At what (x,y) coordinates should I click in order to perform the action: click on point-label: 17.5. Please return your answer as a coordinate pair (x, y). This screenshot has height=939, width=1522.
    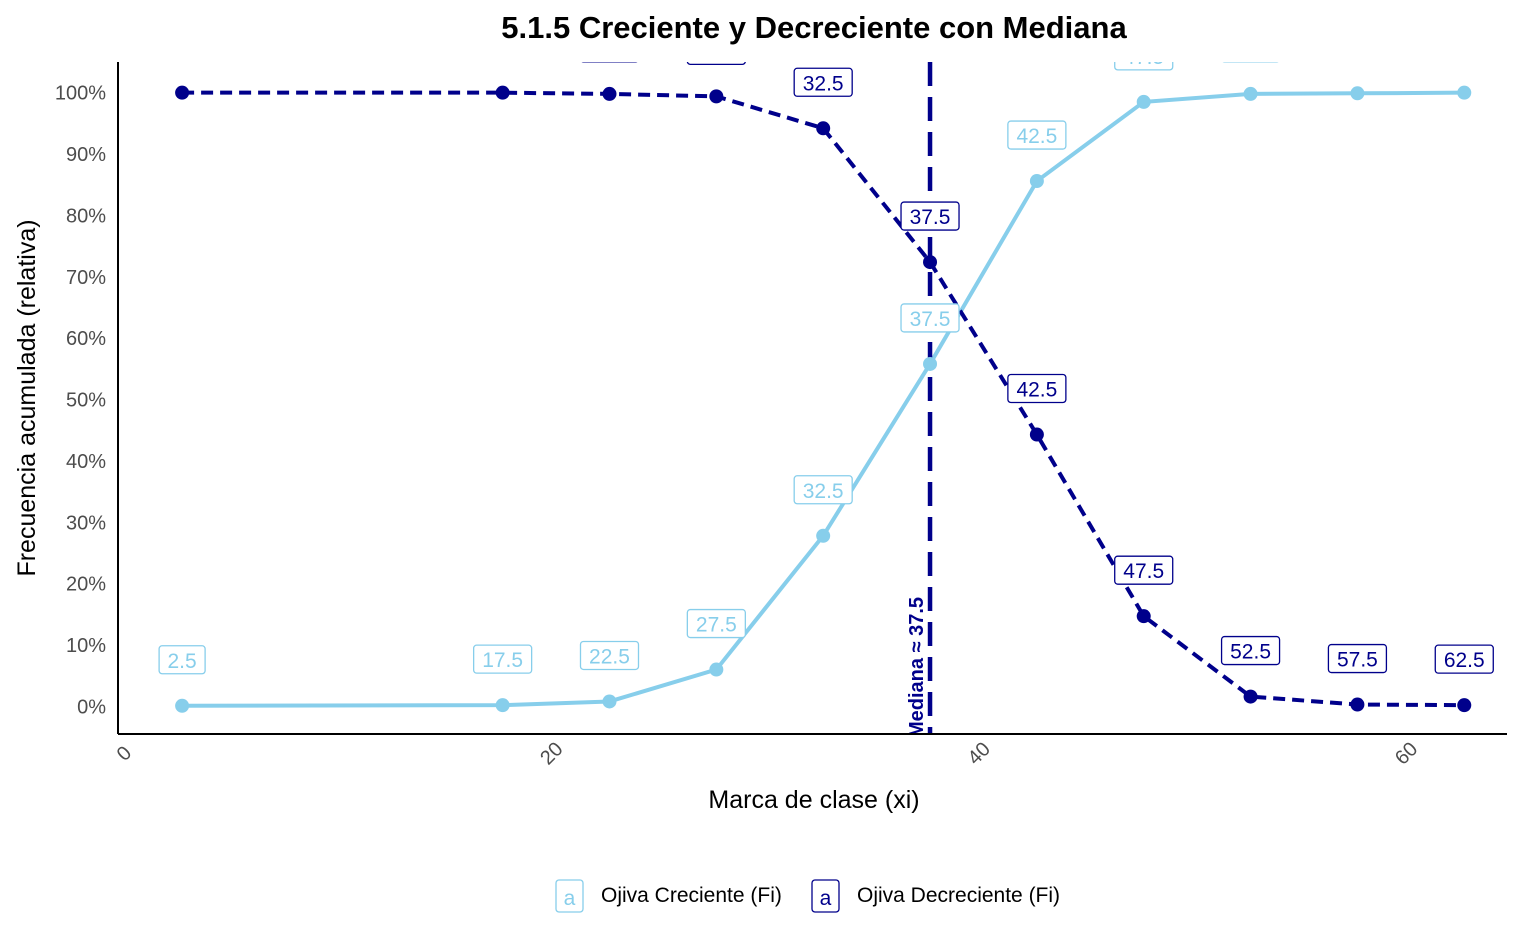
    Looking at the image, I should click on (502, 660).